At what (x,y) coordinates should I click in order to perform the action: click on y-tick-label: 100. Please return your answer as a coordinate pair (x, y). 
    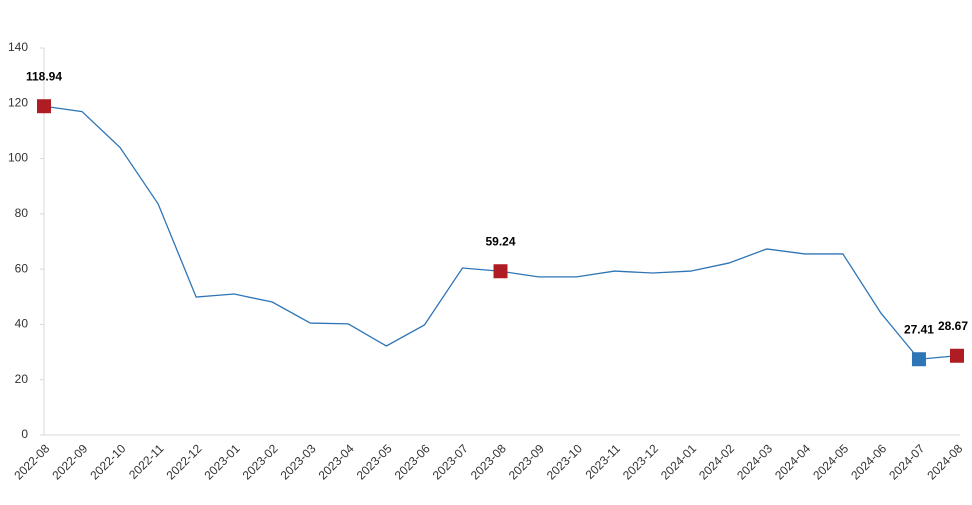
    Looking at the image, I should click on (18, 158).